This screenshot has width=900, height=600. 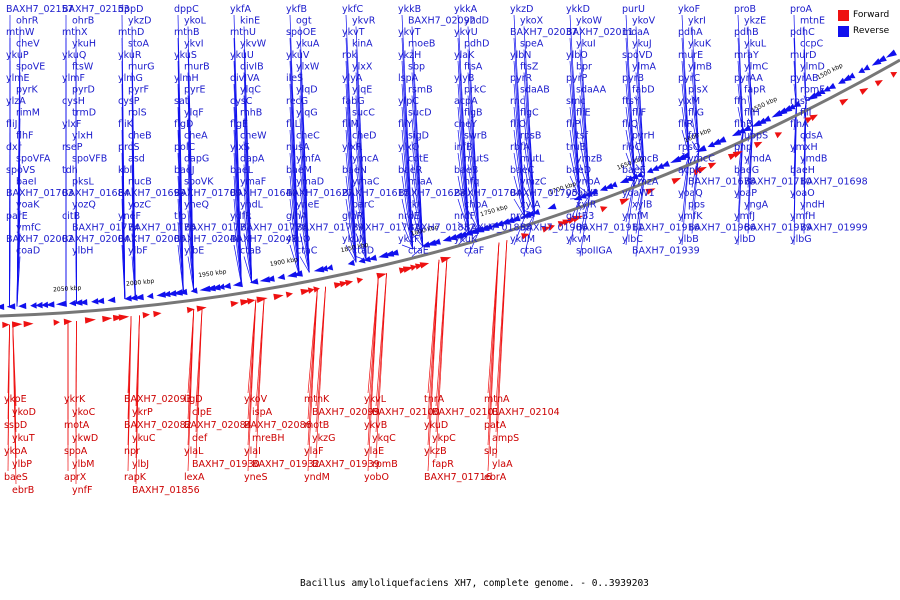 I want to click on gene-label: stoA, so click(x=138, y=44).